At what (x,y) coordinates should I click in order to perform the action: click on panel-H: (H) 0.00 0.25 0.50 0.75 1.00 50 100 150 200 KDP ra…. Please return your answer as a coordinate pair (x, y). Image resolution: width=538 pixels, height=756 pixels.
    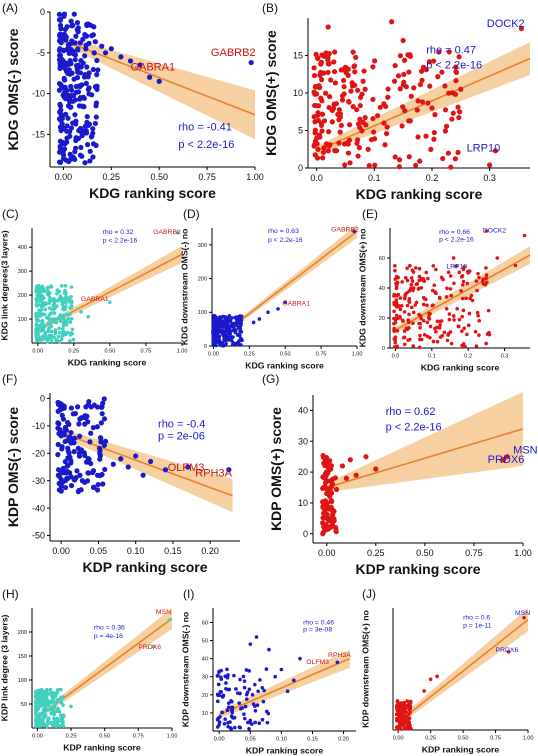
    Looking at the image, I should click on (88, 669).